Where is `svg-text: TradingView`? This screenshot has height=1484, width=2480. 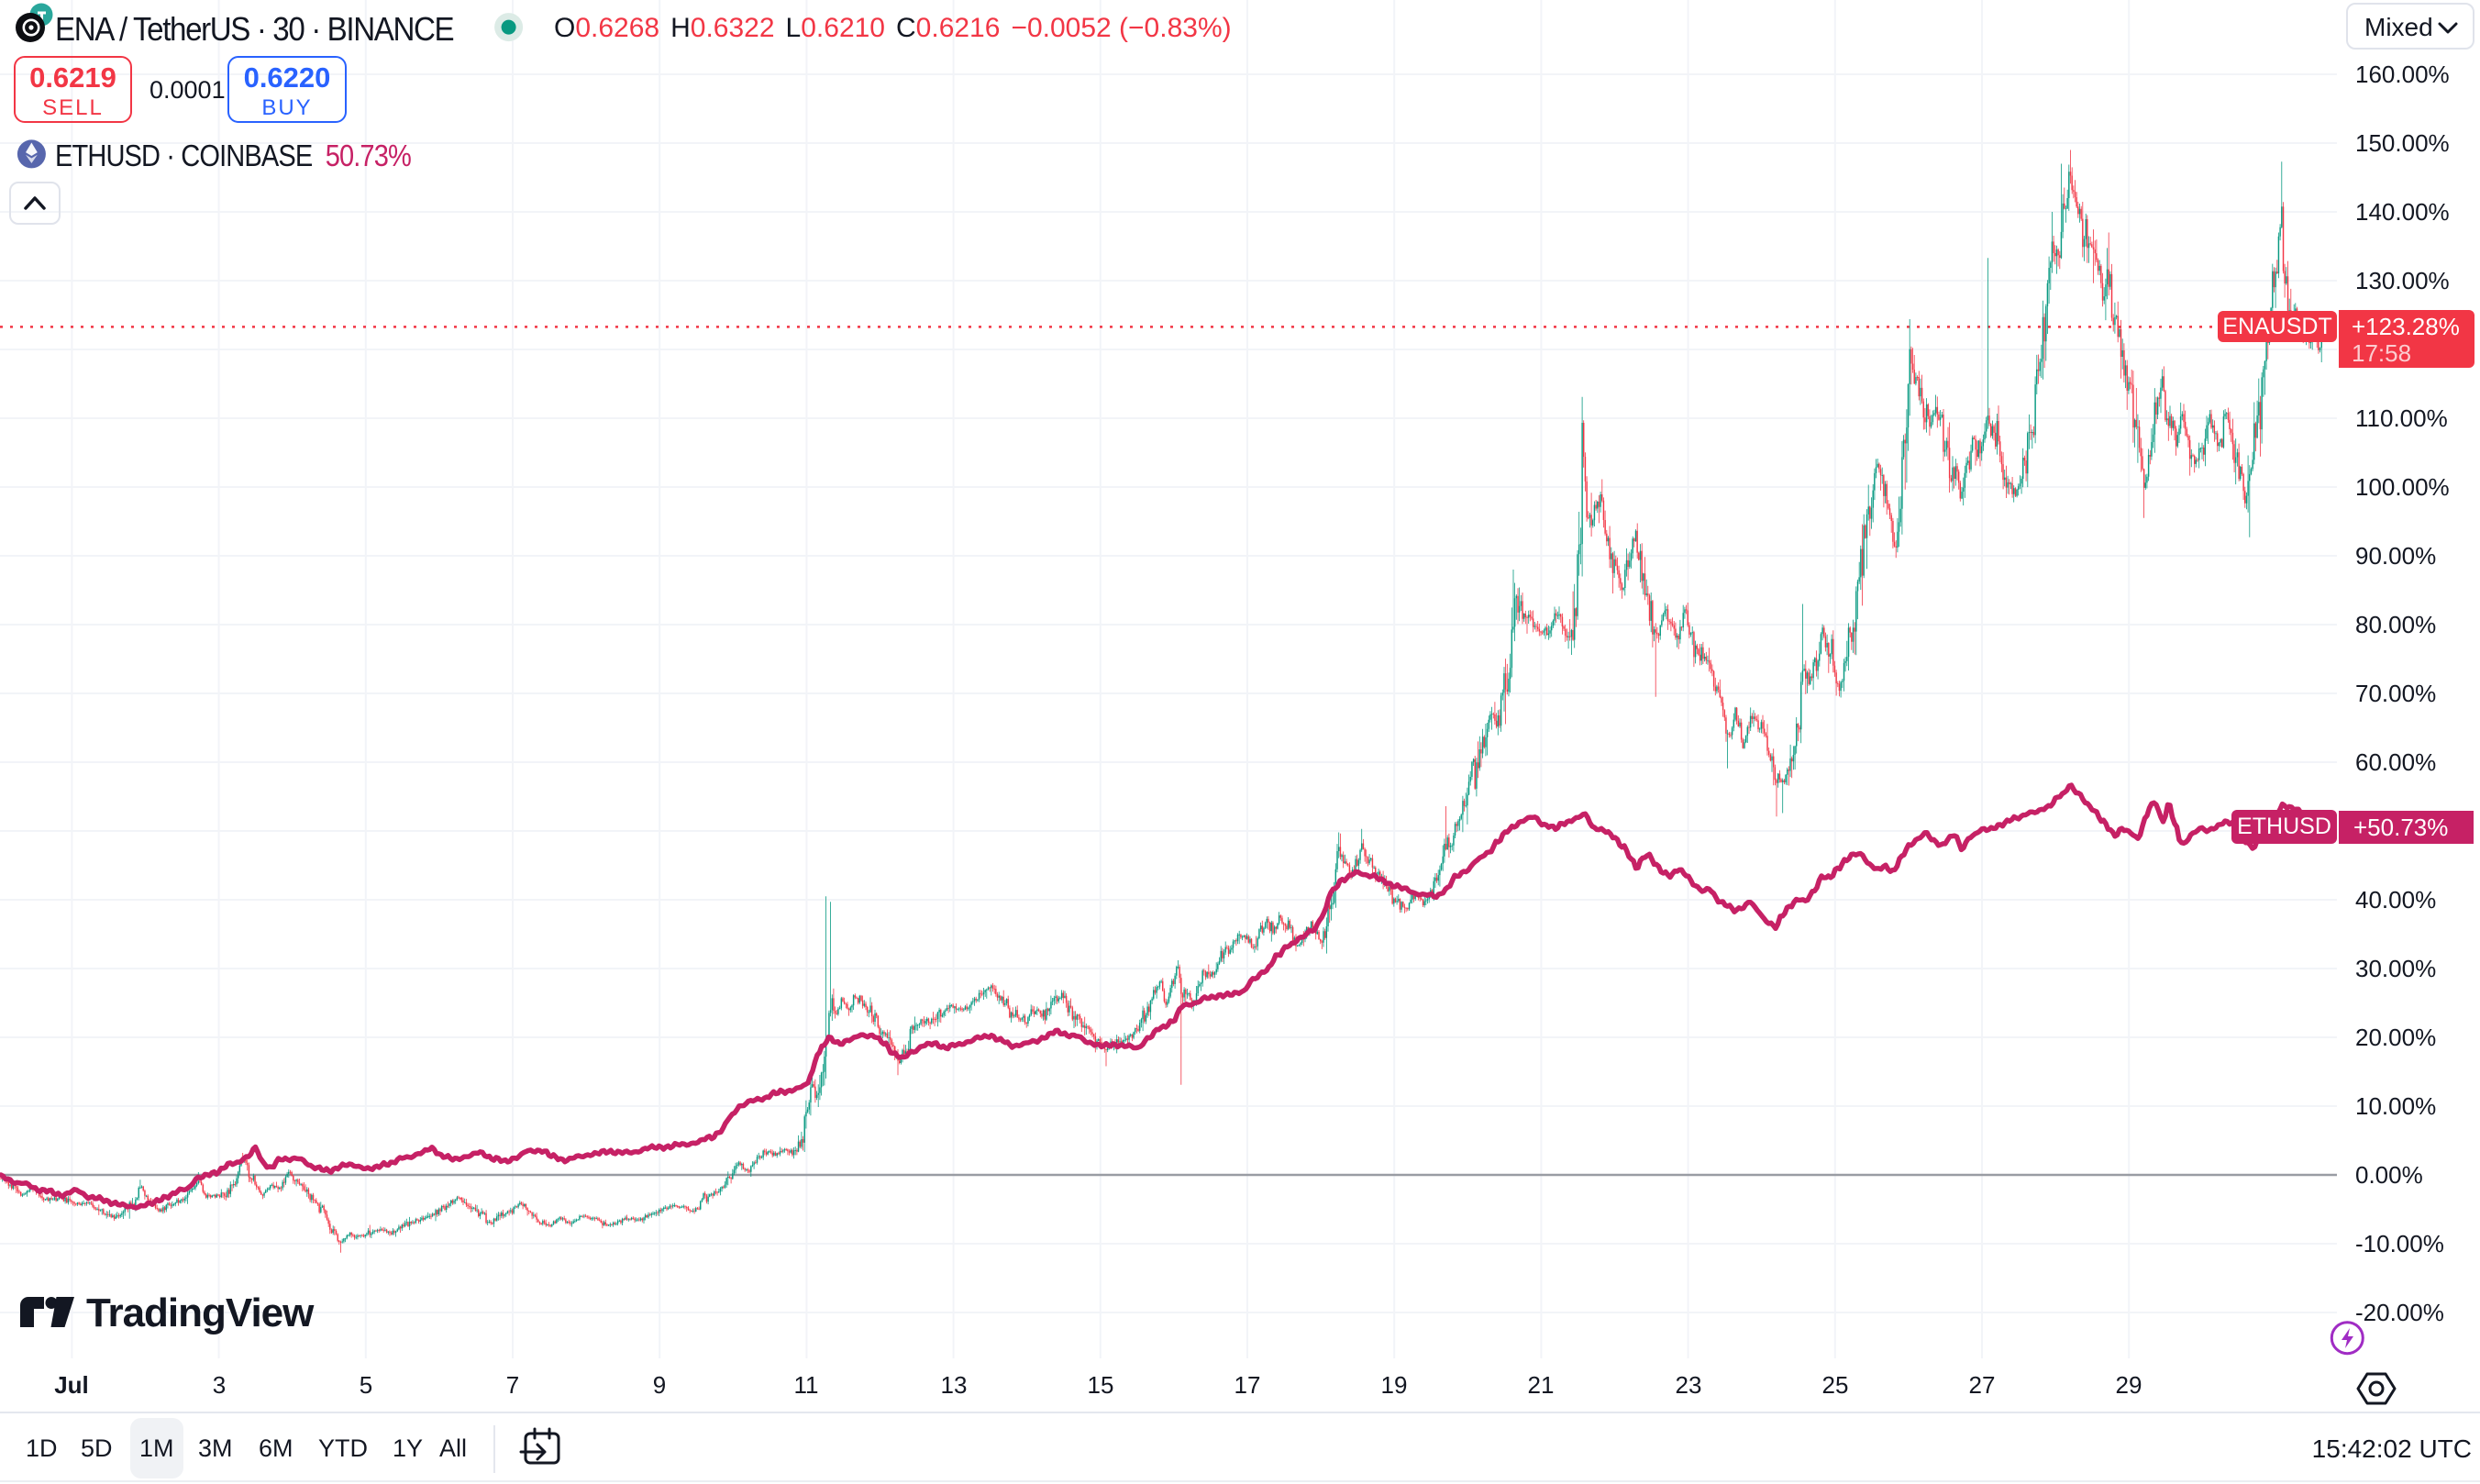
svg-text: TradingView is located at coordinates (201, 1316).